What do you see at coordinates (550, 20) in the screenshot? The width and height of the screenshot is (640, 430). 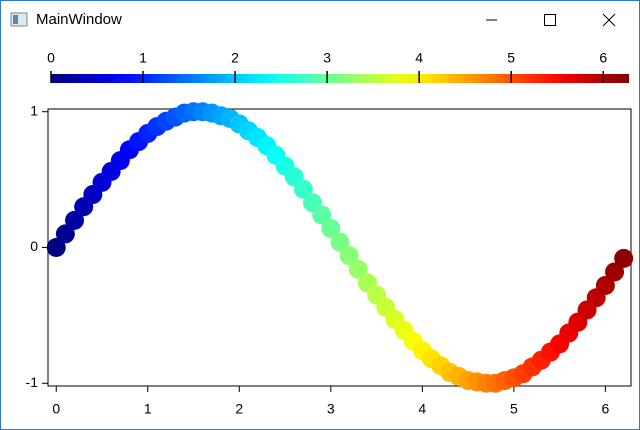 I see `maximize-button` at bounding box center [550, 20].